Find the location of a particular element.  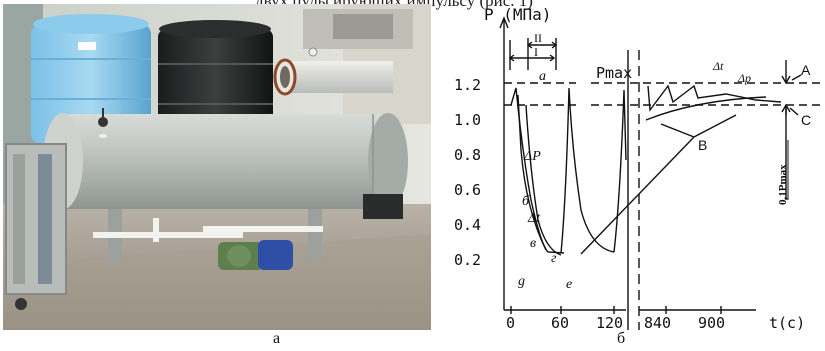

left-frame is located at coordinates (36, 226).